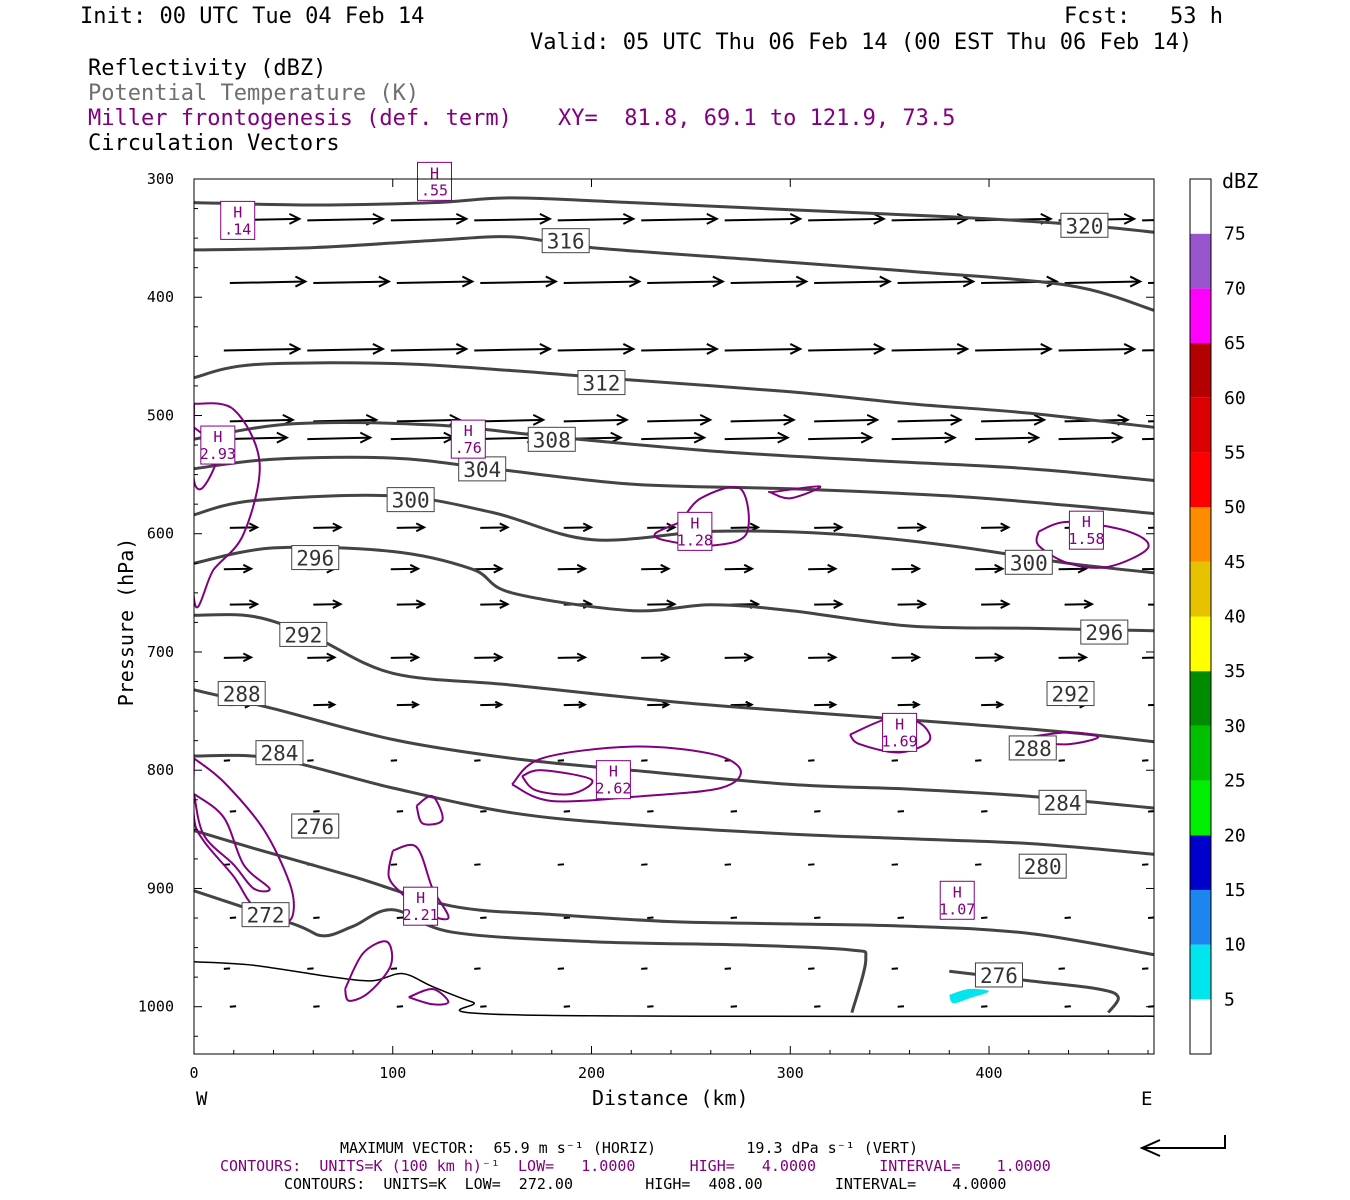 The image size is (1350, 1200). What do you see at coordinates (794, 492) in the screenshot?
I see `frontogenesis-contour` at bounding box center [794, 492].